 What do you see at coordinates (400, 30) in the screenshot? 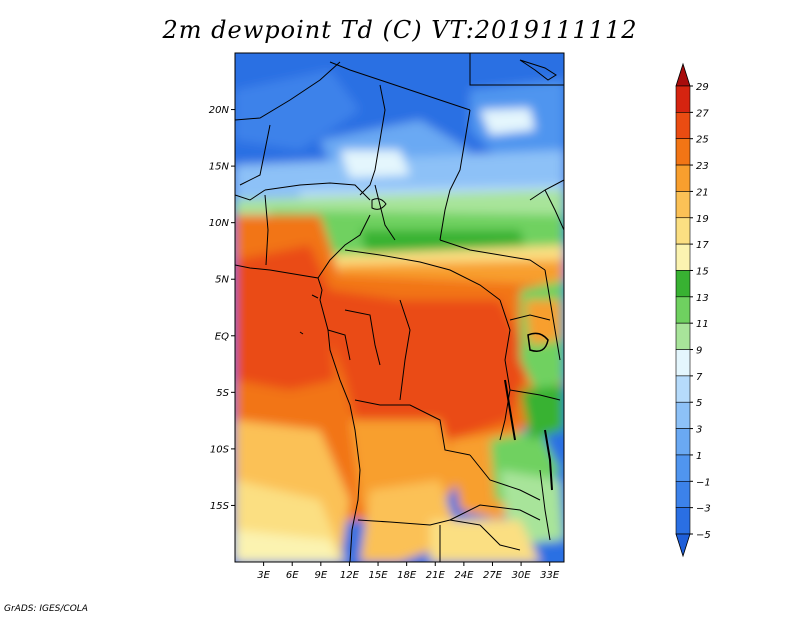
I see `map-title: 2m dewpoint Td (C) VT:2019111112` at bounding box center [400, 30].